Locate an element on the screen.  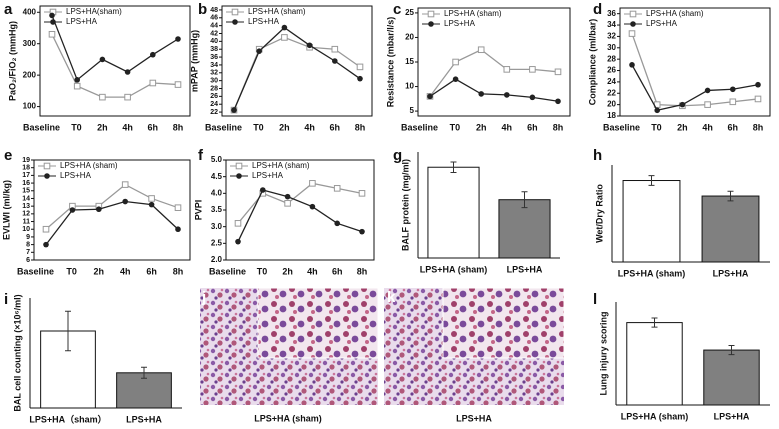
panel-label: i is located at coordinates (6, 299).